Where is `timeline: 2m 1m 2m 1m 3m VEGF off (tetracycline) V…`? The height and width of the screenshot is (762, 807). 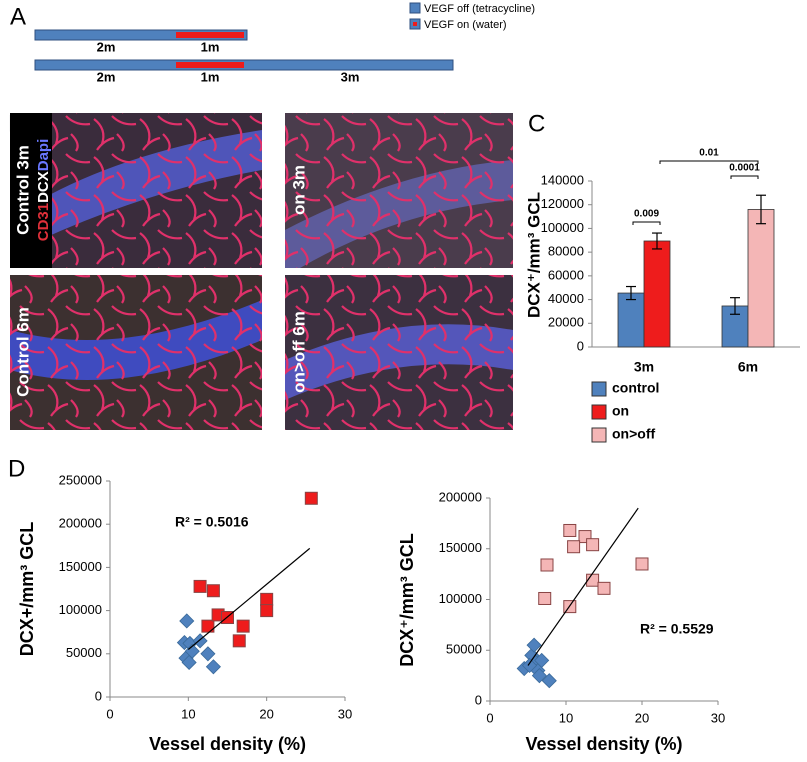
timeline: 2m 1m 2m 1m 3m VEGF off (tetracycline) V… is located at coordinates (284, 43).